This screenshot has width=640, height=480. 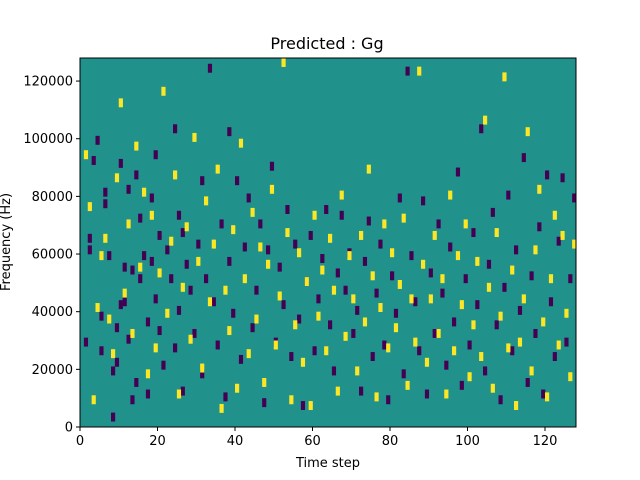 What do you see at coordinates (316, 438) in the screenshot?
I see `x-axis-ticks: 0 20 40 60 80 100 120` at bounding box center [316, 438].